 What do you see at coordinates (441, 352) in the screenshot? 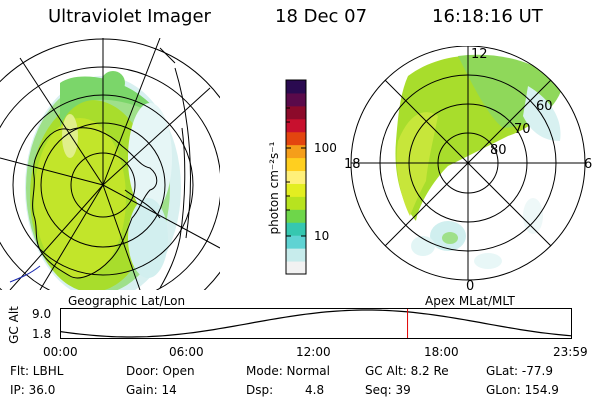
I see `xtick-1800: 18:00` at bounding box center [441, 352].